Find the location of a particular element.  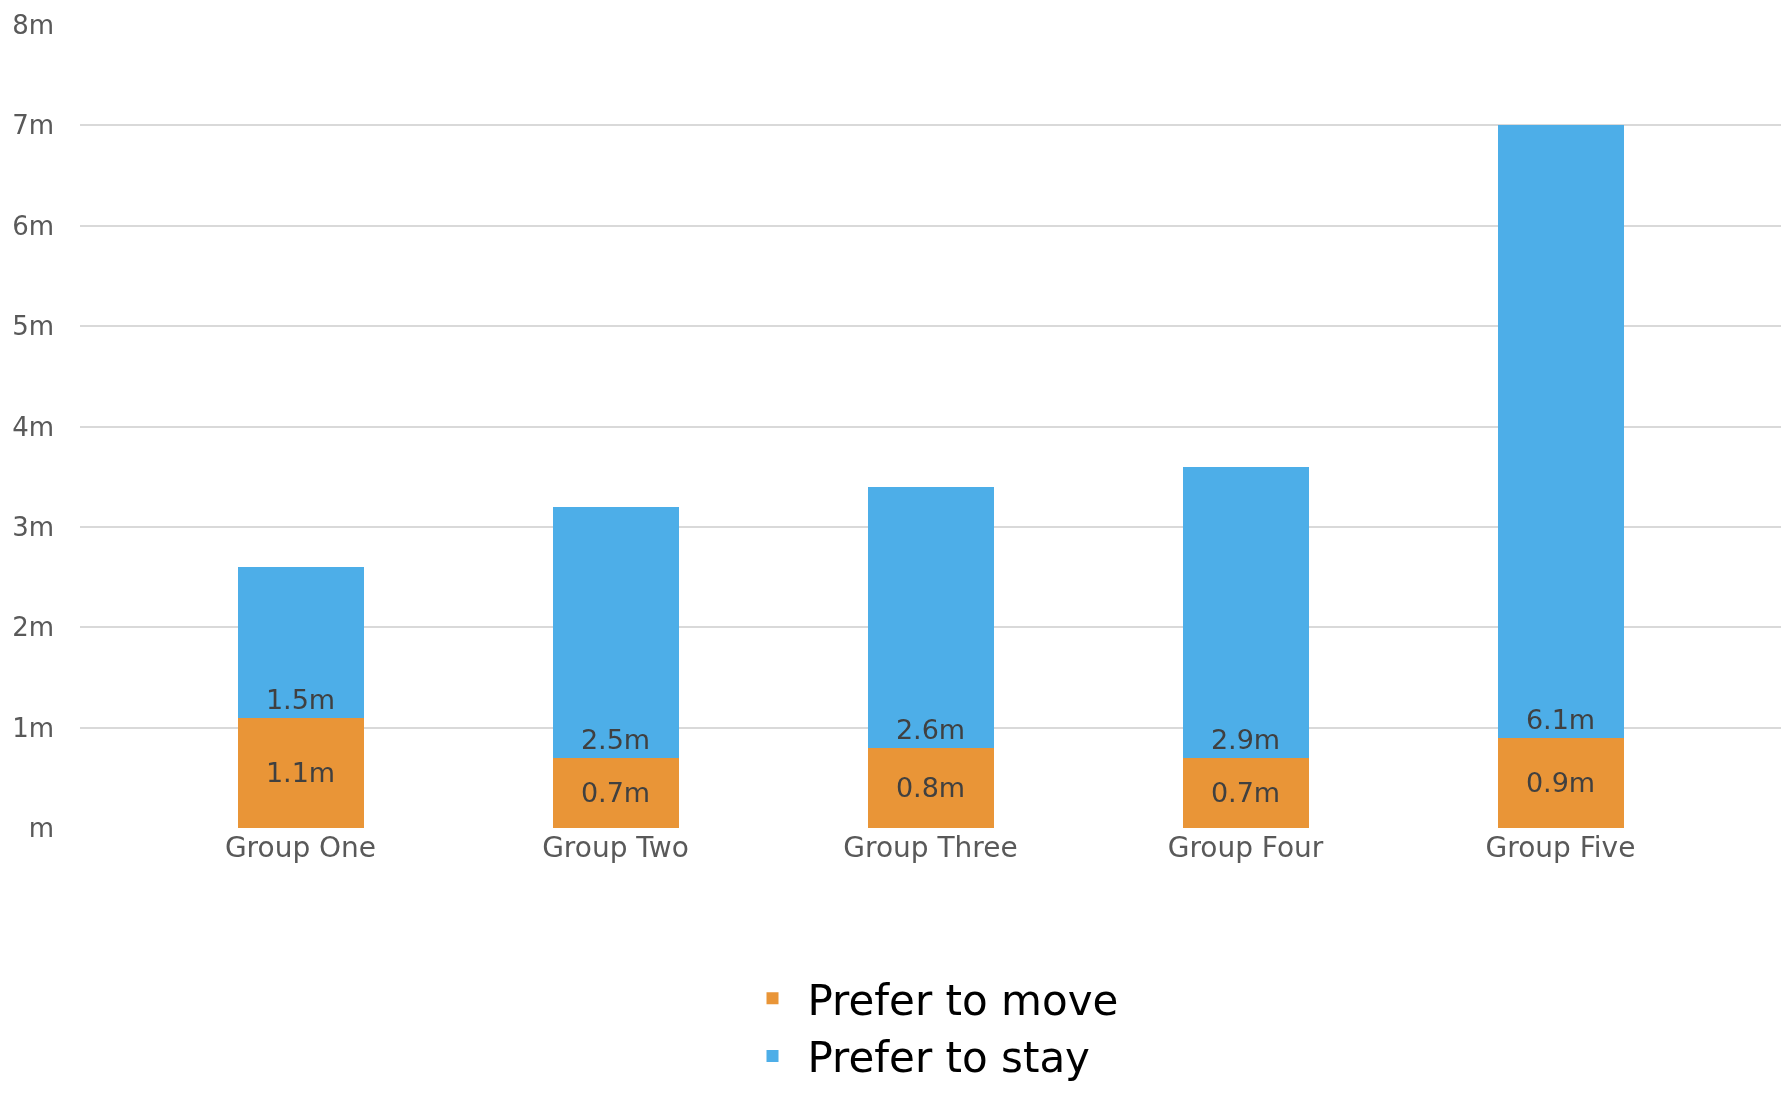

x-tick-label: Group Two is located at coordinates (615, 847).